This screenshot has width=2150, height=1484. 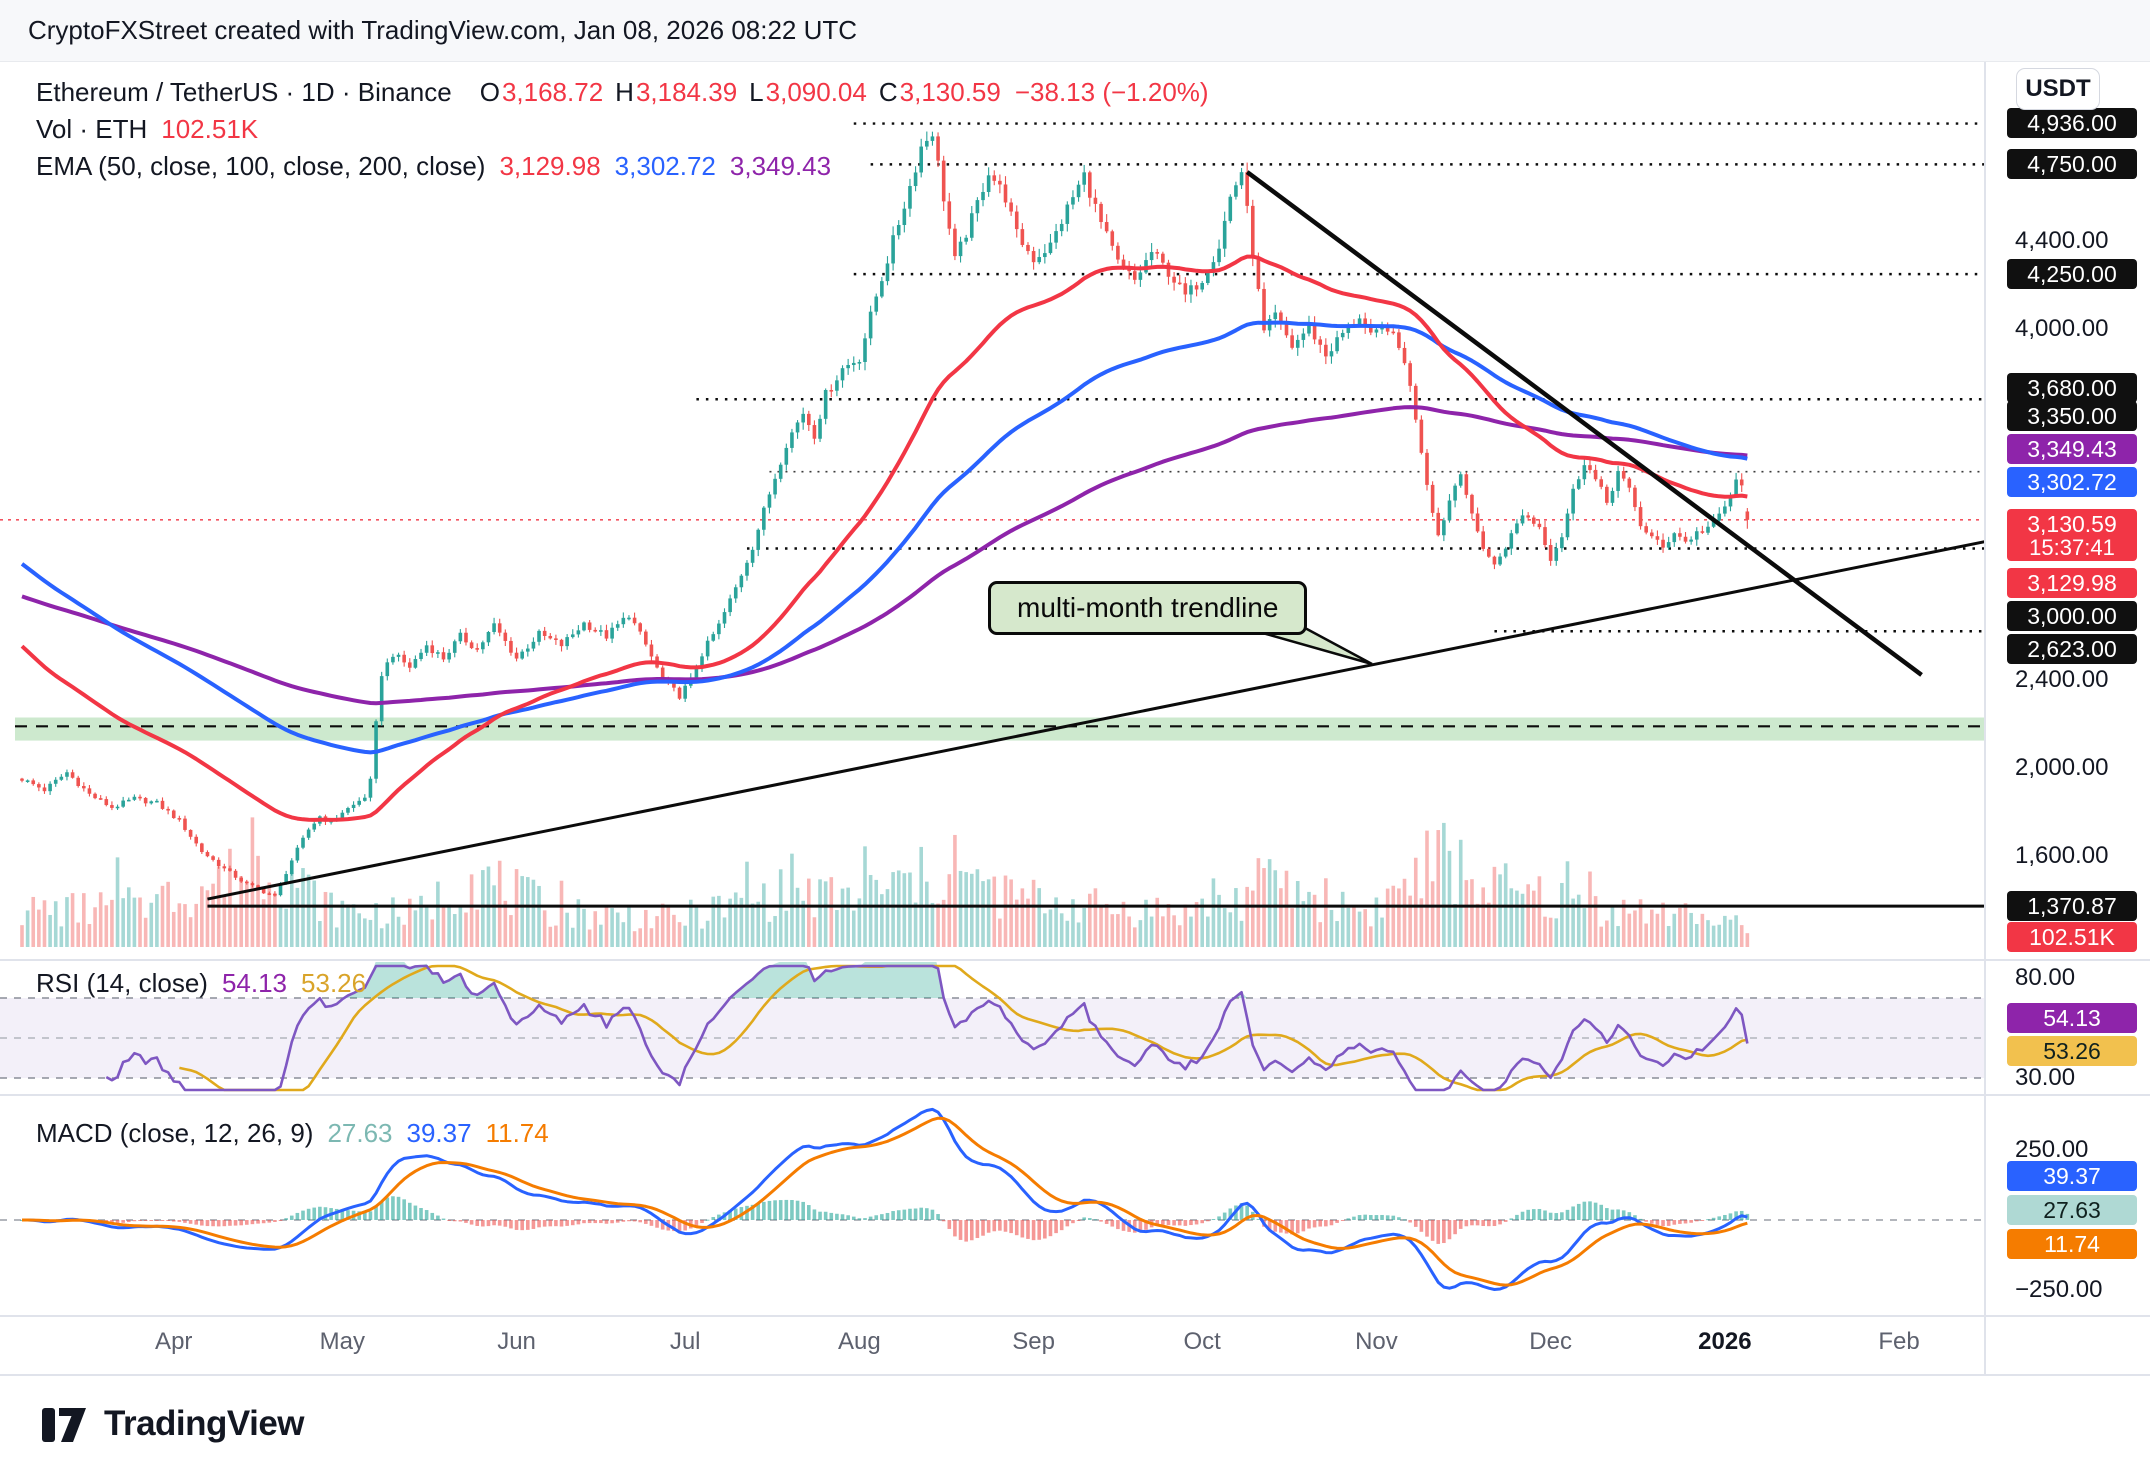 What do you see at coordinates (92, 129) in the screenshot?
I see `volume-label: Vol · ETH` at bounding box center [92, 129].